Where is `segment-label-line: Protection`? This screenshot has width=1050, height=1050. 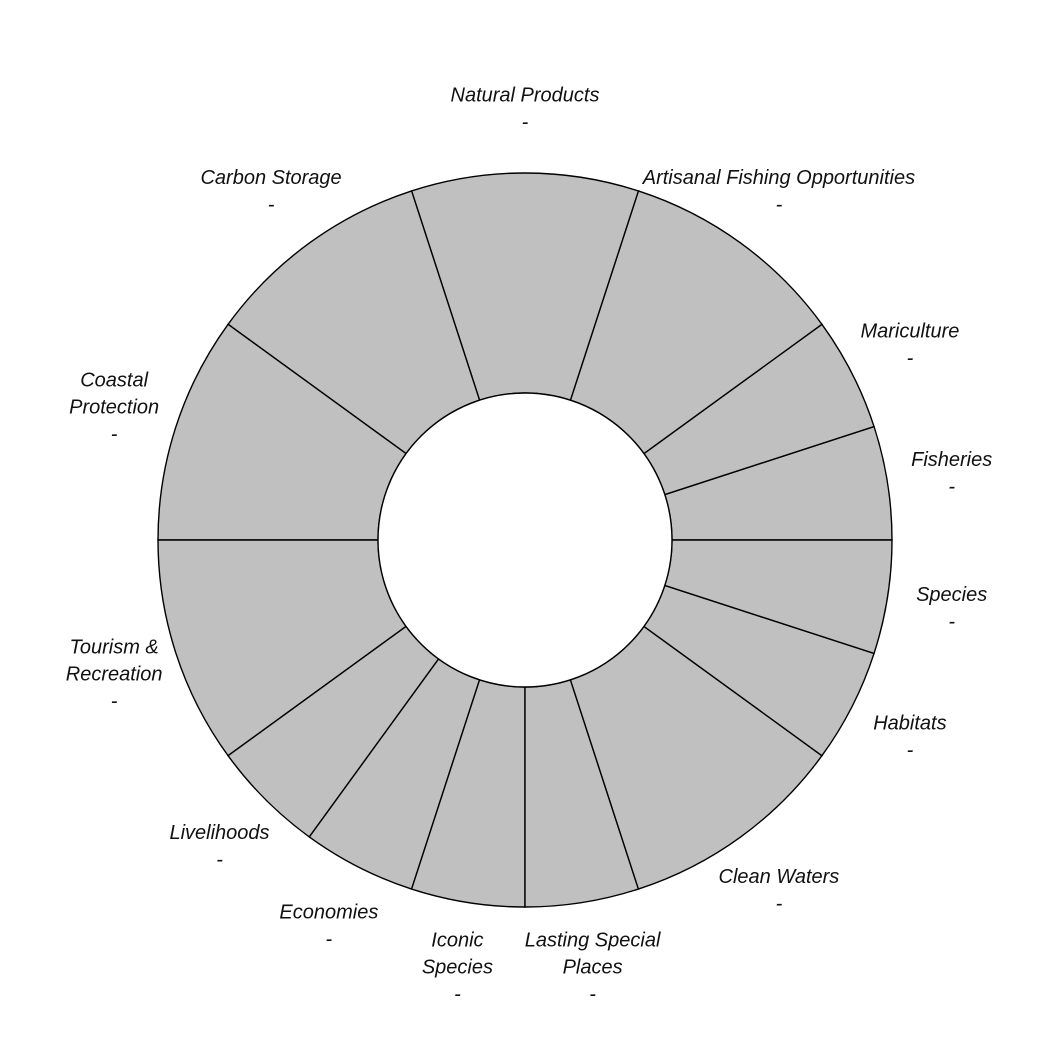
segment-label-line: Protection is located at coordinates (114, 408).